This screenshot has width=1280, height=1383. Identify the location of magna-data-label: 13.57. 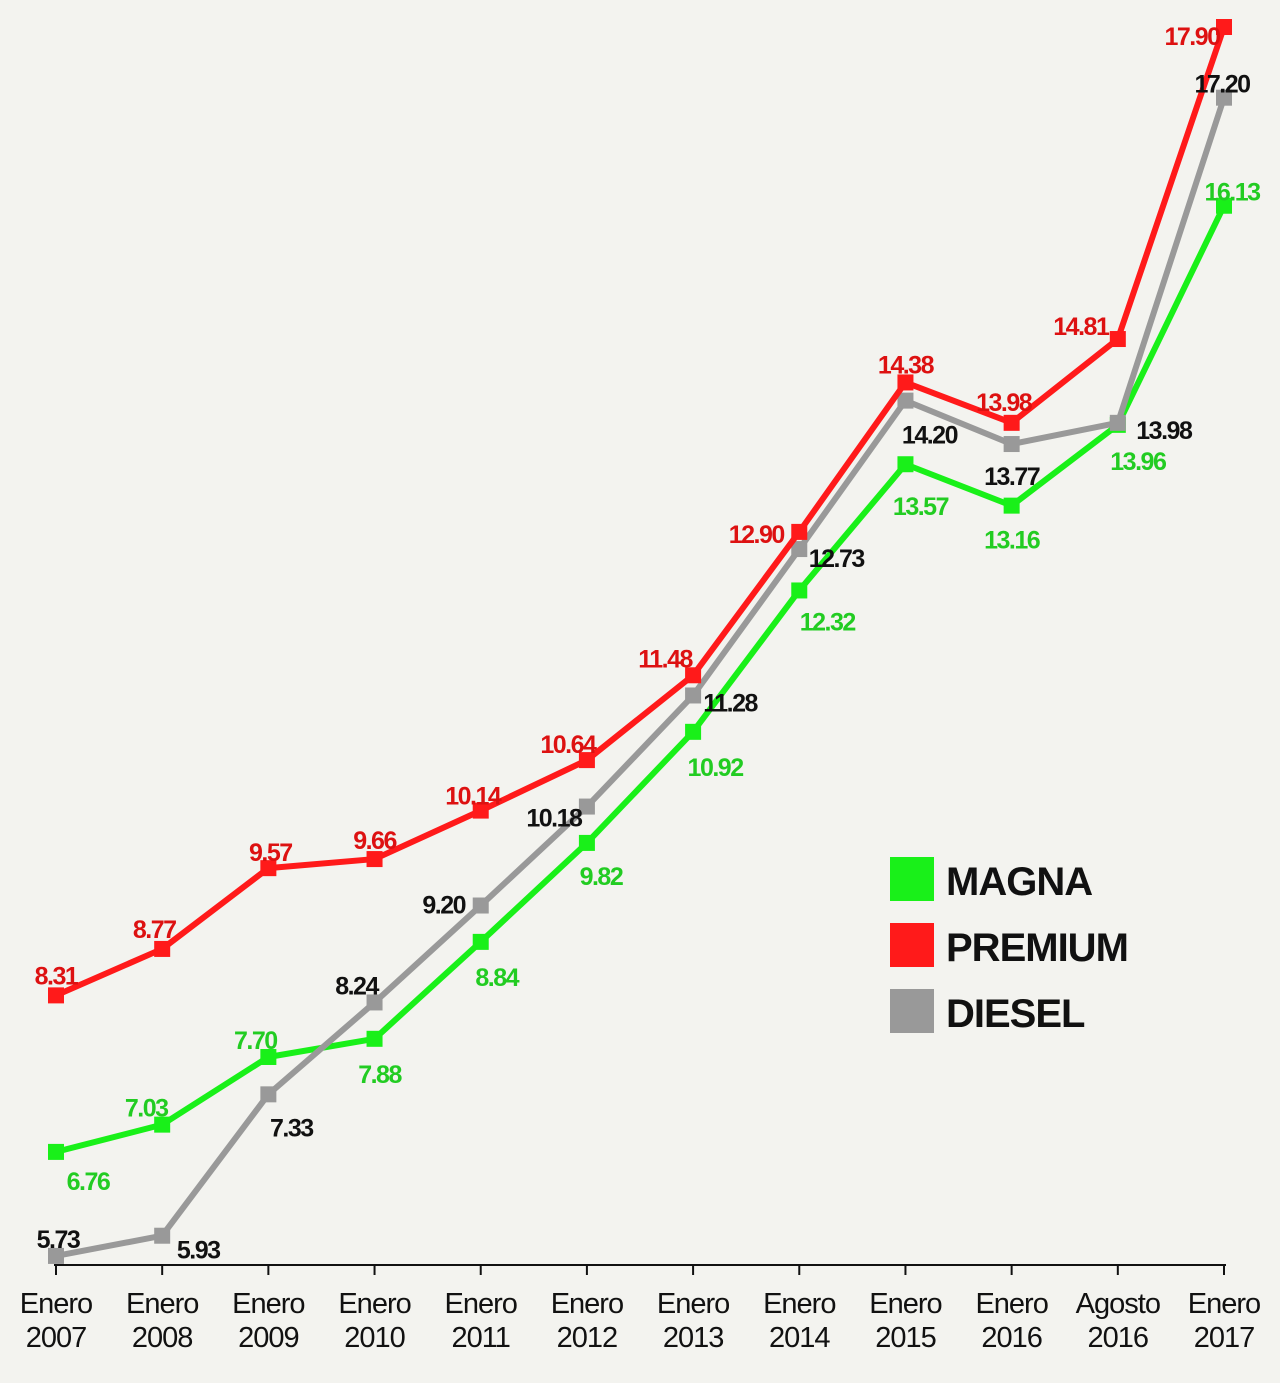
(921, 507).